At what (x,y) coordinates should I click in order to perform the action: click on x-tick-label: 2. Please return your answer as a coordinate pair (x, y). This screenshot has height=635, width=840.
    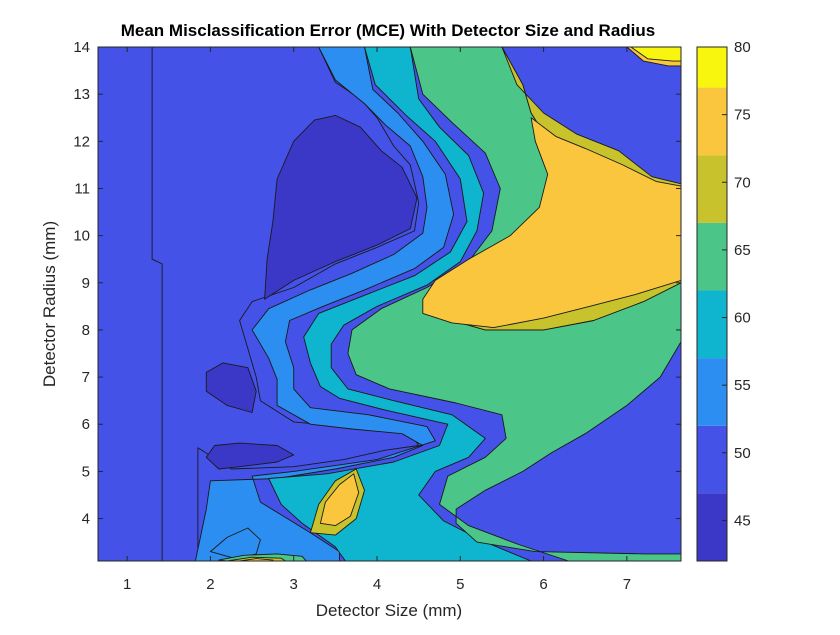
    Looking at the image, I should click on (210, 584).